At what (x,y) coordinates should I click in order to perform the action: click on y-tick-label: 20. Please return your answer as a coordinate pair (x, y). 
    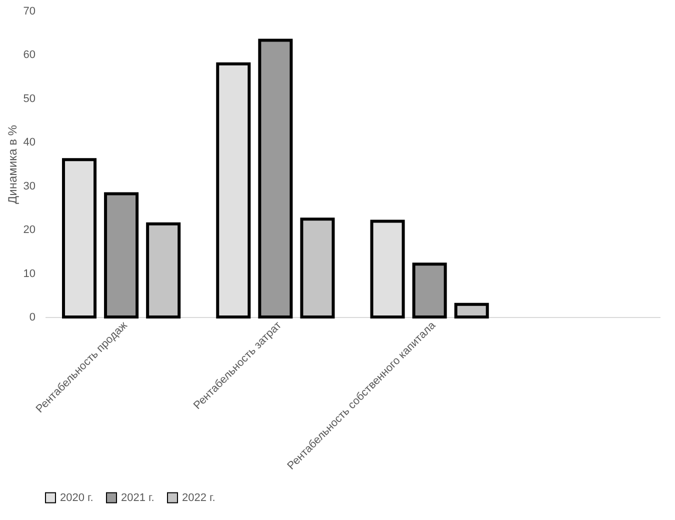
    Looking at the image, I should click on (29, 230).